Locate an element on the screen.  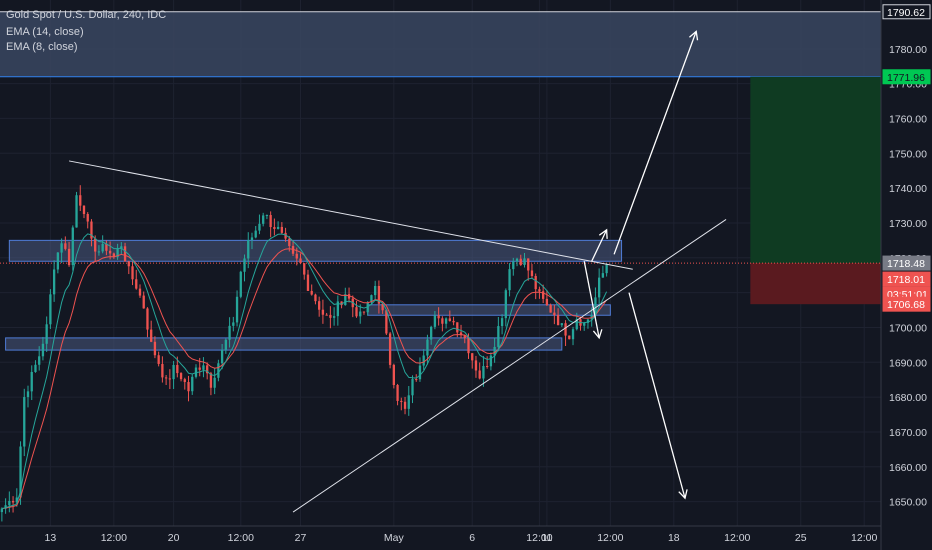
price-tick-label: 1740.00 is located at coordinates (908, 189).